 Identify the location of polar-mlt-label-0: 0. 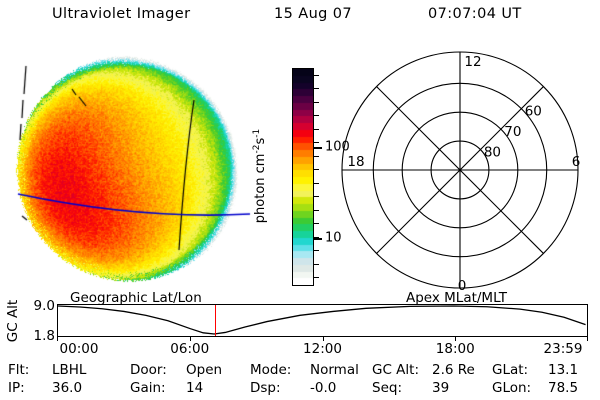
(462, 286).